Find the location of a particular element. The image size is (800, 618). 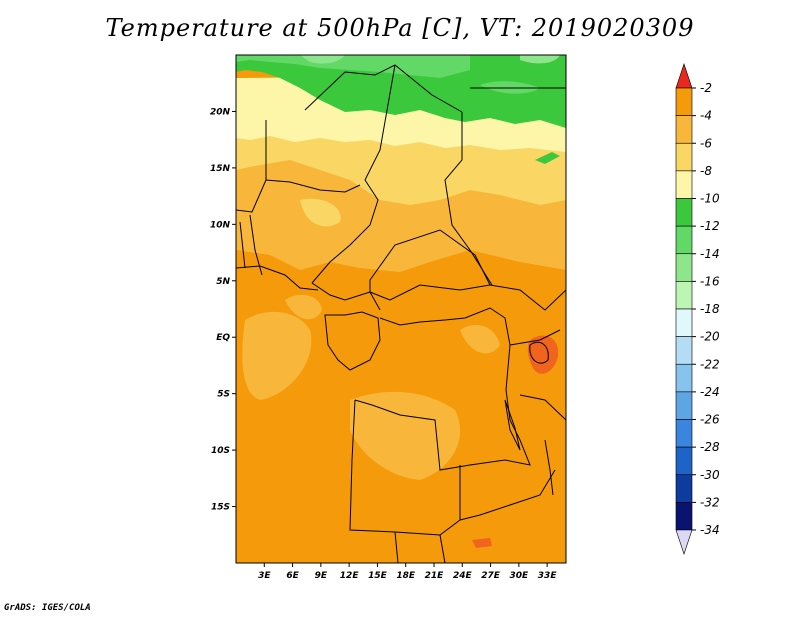

lake-victoria is located at coordinates (539, 352).